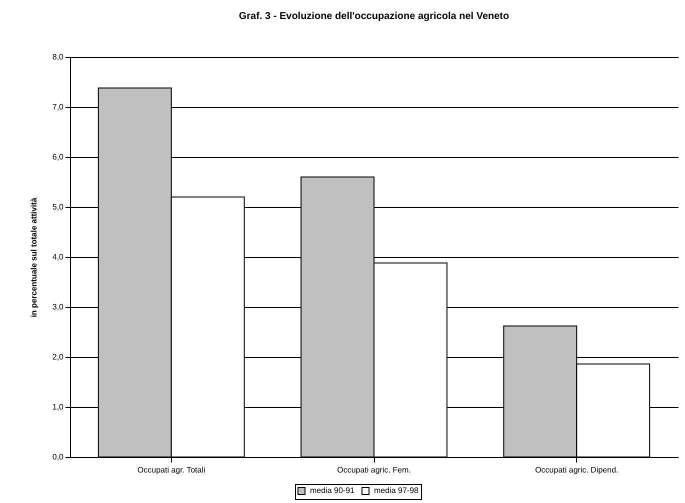 Image resolution: width=685 pixels, height=503 pixels. What do you see at coordinates (171, 470) in the screenshot?
I see `x-tick-label: Occupati agr. Totali` at bounding box center [171, 470].